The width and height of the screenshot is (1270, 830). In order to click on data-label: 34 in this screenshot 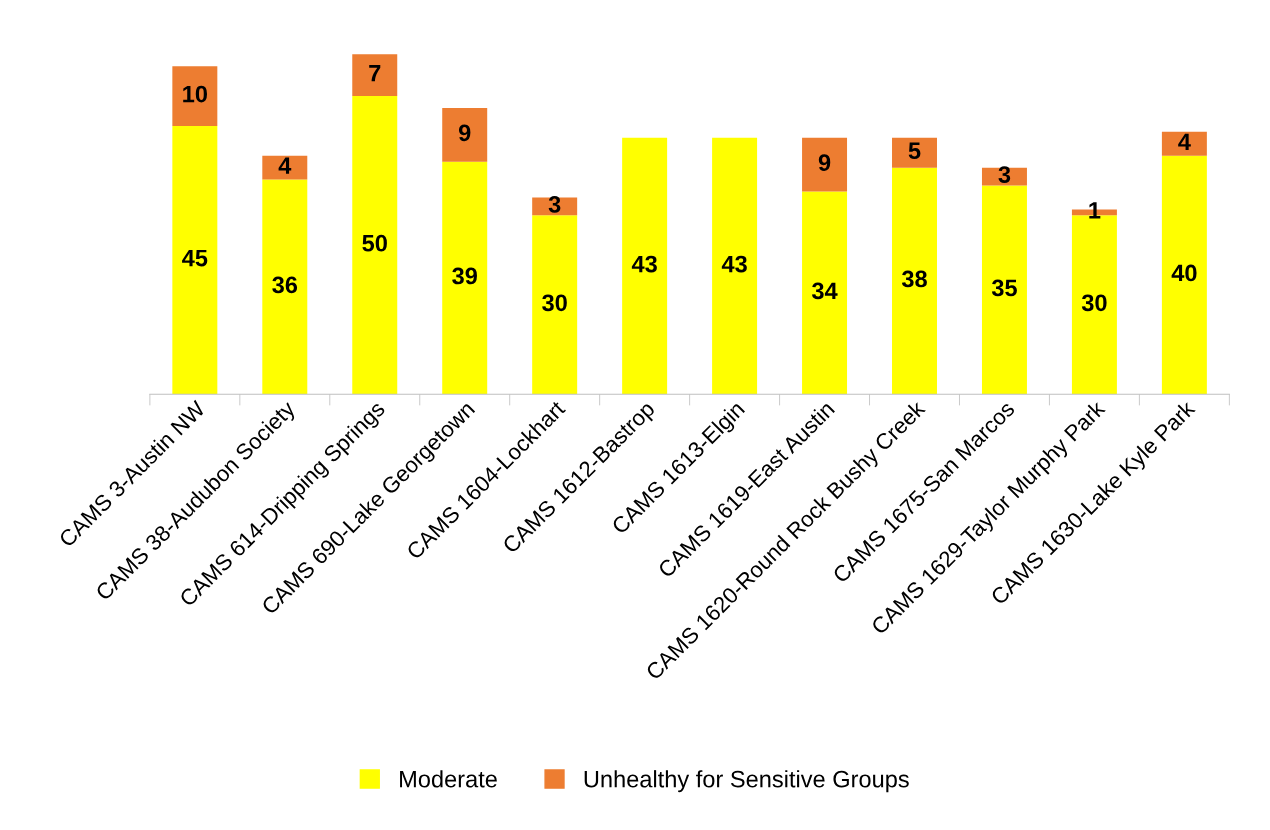, I will do `click(824, 291)`.